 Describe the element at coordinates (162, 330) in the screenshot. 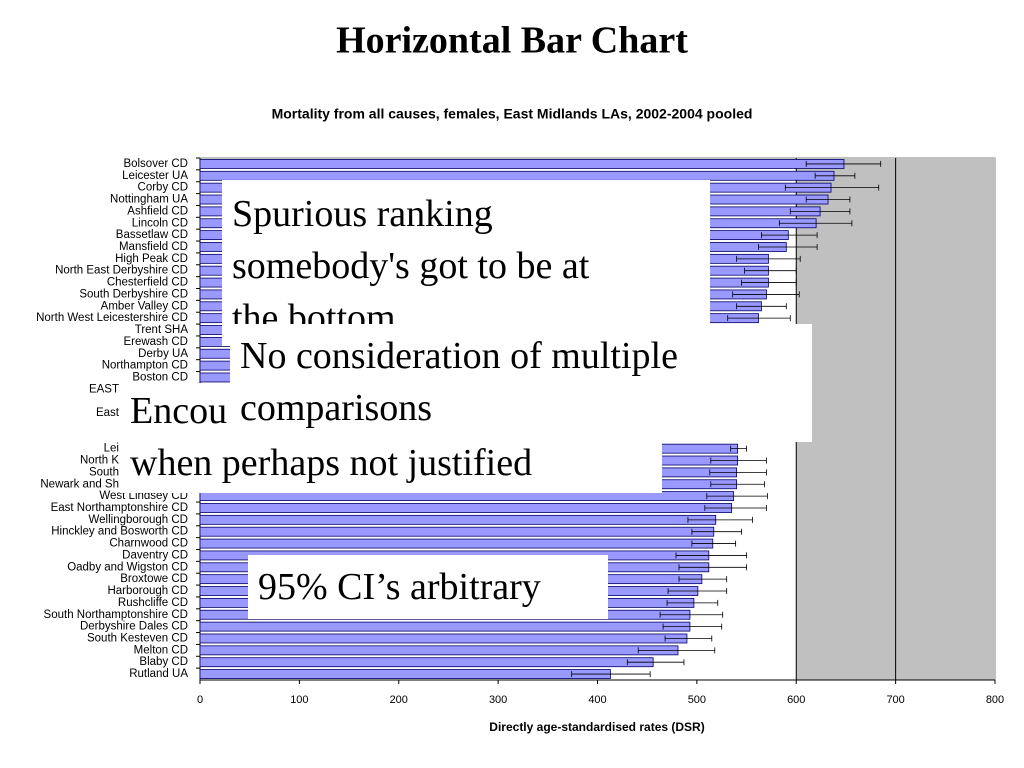

I see `y-tick-label: Trent SHA` at that location.